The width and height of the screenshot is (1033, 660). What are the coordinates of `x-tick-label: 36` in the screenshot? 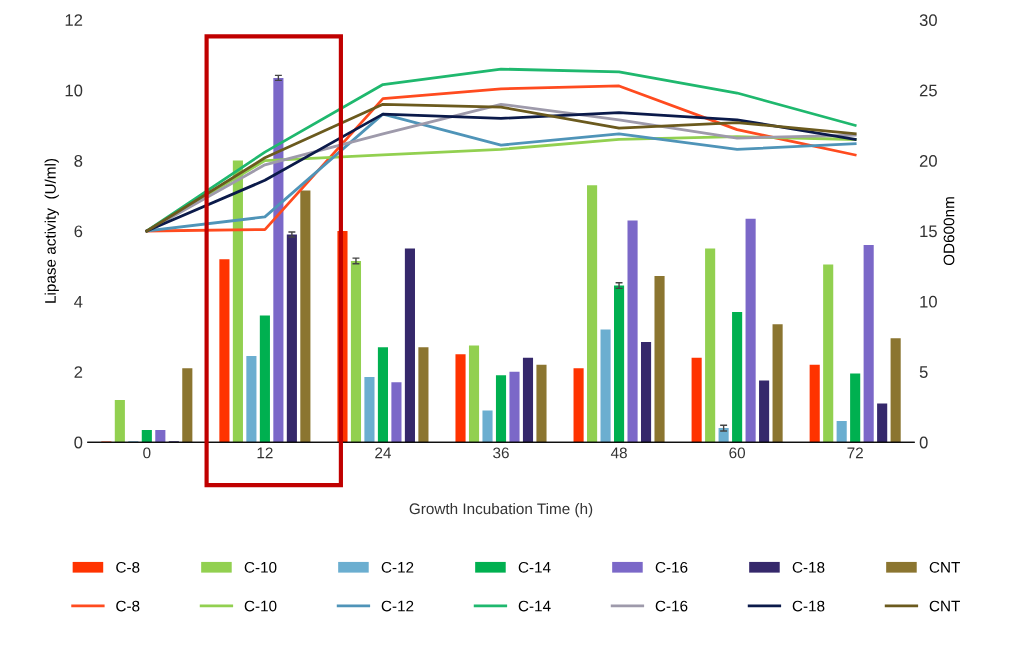 It's located at (501, 453).